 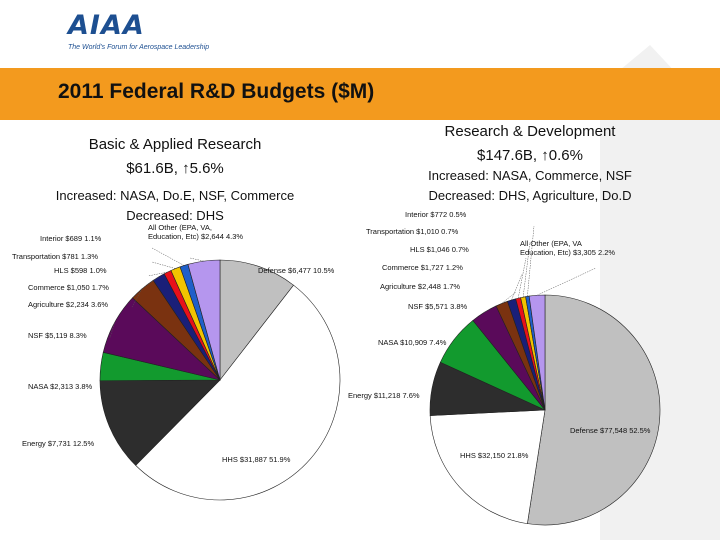 I want to click on pie2-label-4: NSF $5,571 3.8%, so click(x=438, y=306).